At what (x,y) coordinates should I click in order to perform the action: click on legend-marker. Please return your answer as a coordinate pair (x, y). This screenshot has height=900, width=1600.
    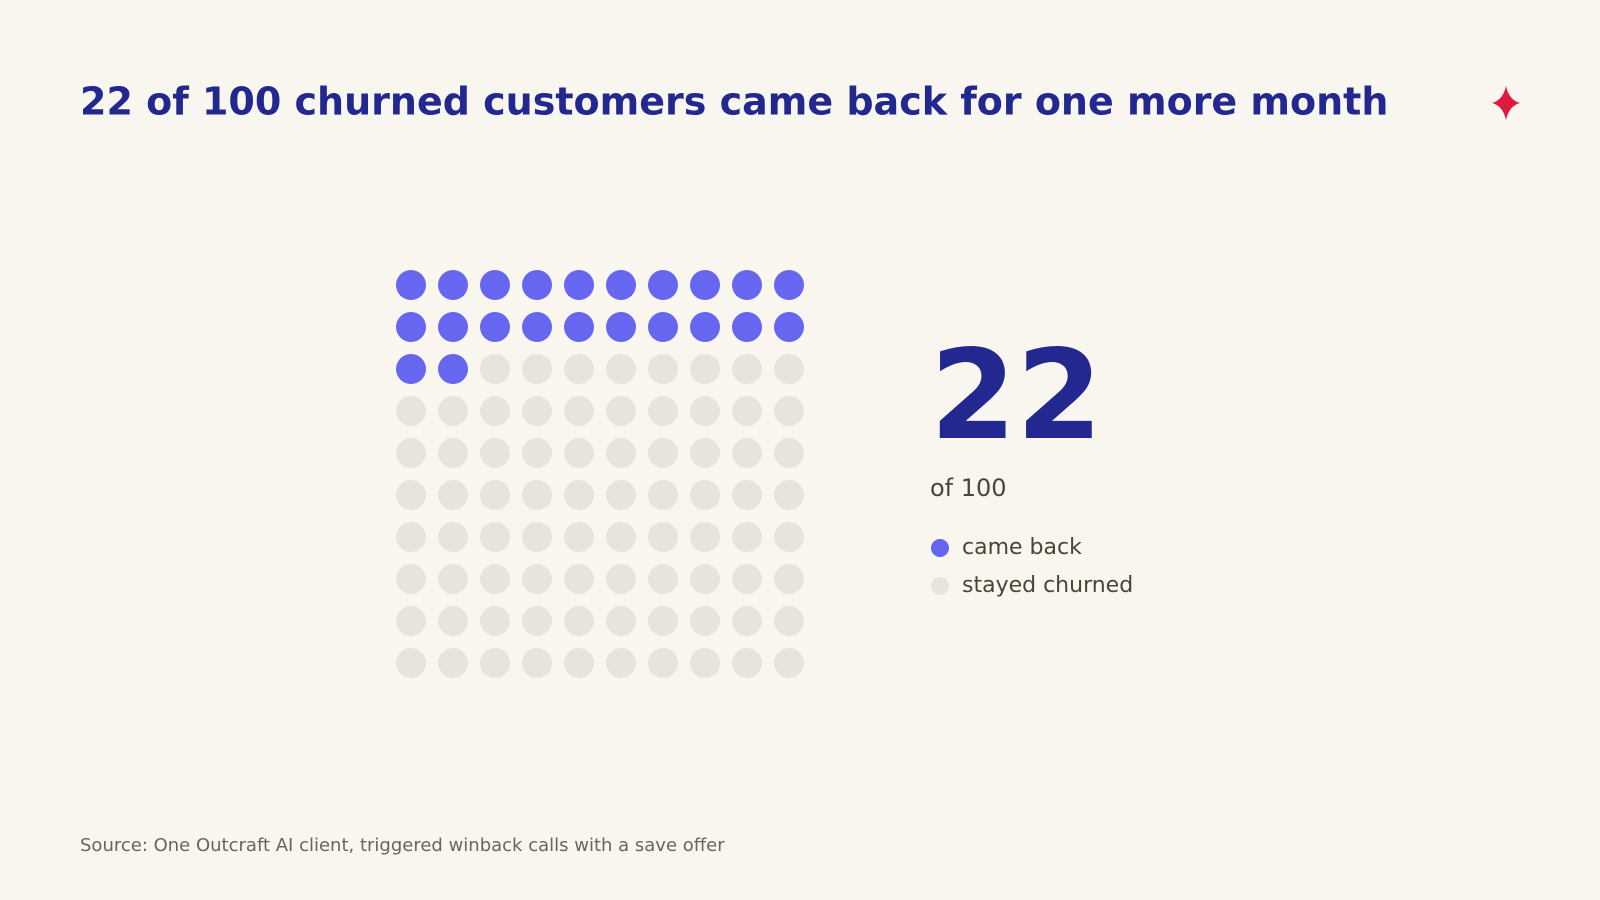
    Looking at the image, I should click on (940, 548).